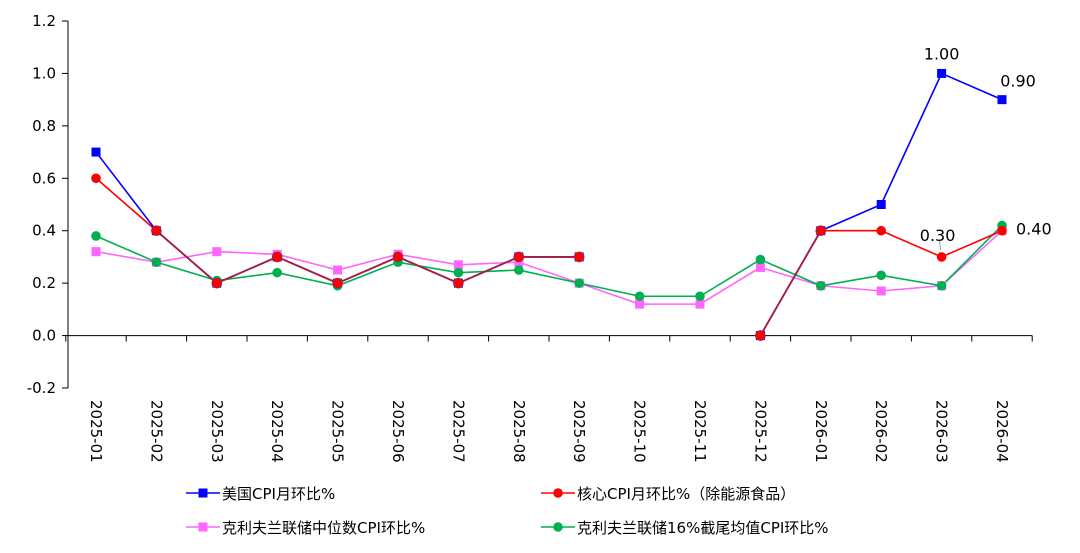  I want to click on legend-label: 美国CPI月环比%, so click(278, 494).